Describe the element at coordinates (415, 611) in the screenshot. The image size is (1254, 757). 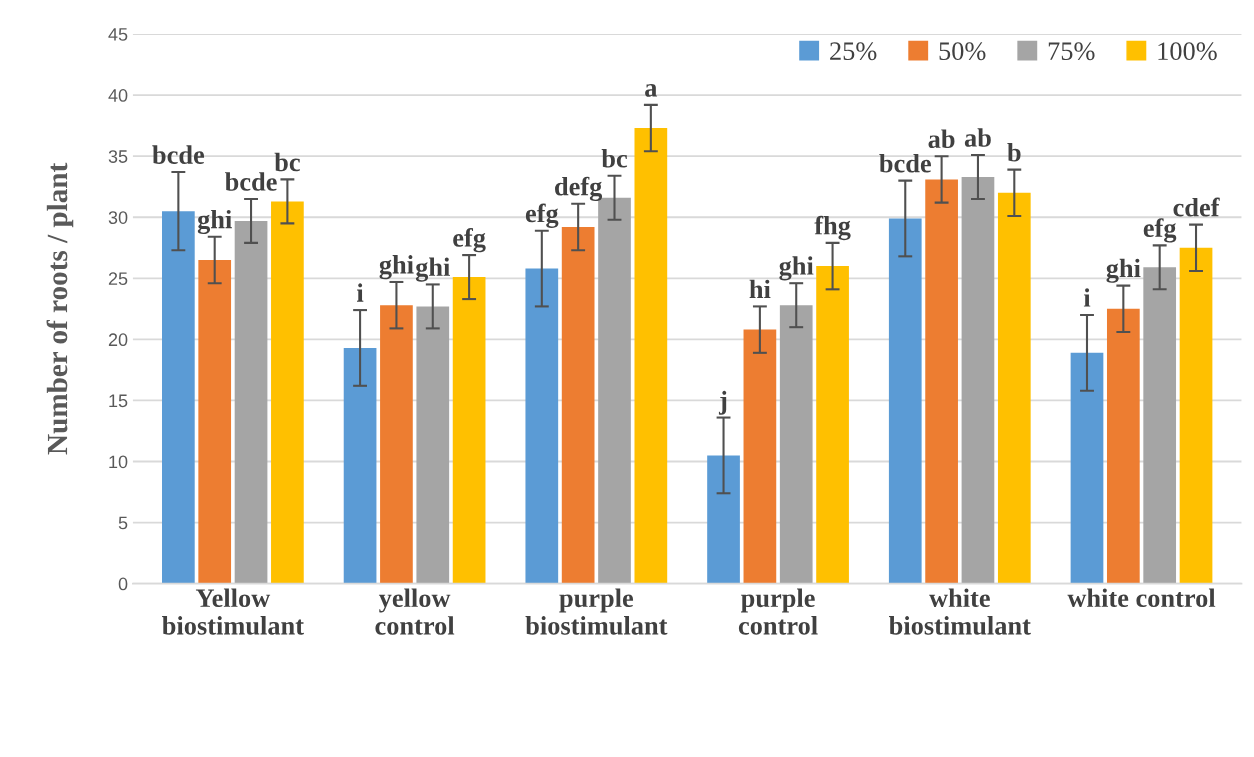
I see `x-tick-label: yellow control` at that location.